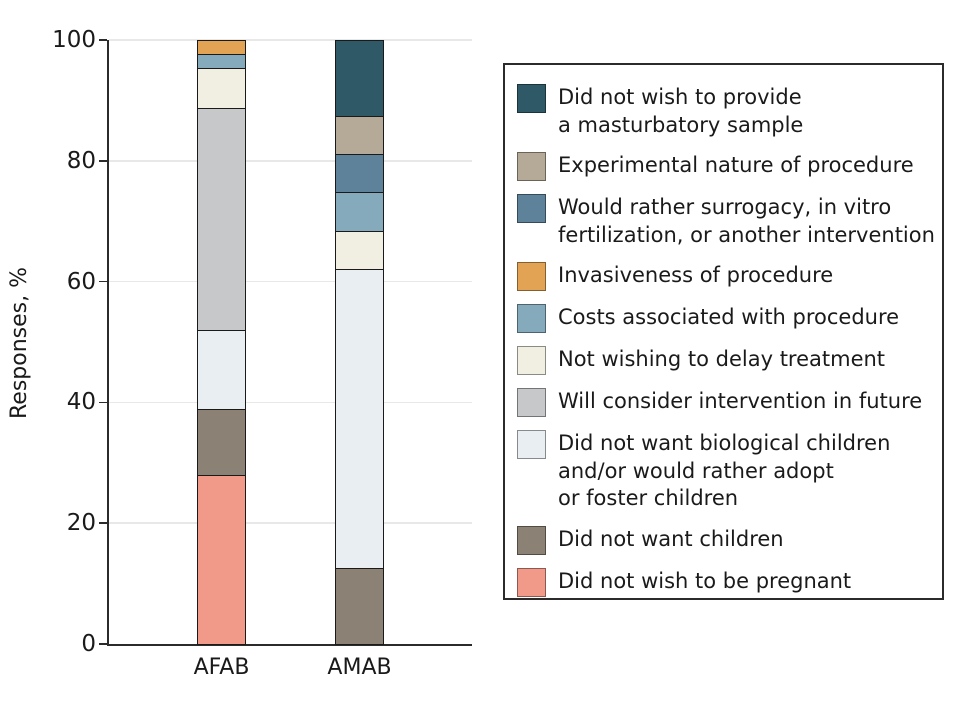 This screenshot has height=711, width=957. Describe the element at coordinates (729, 317) in the screenshot. I see `legend-label: Costs associated with procedure` at that location.